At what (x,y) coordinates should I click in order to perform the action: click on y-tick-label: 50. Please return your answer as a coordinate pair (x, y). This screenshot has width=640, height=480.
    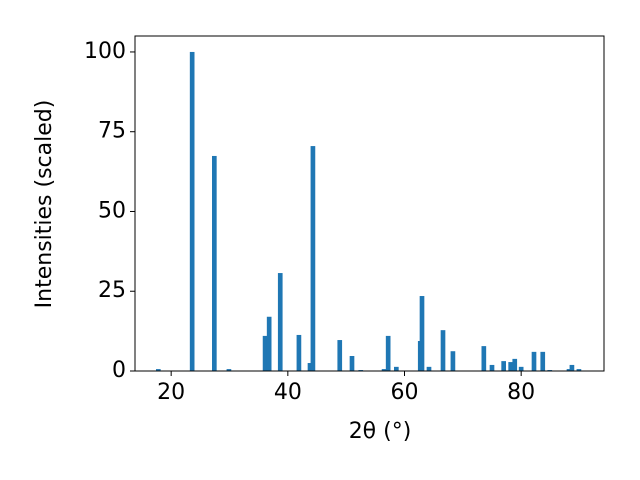
    Looking at the image, I should click on (112, 210).